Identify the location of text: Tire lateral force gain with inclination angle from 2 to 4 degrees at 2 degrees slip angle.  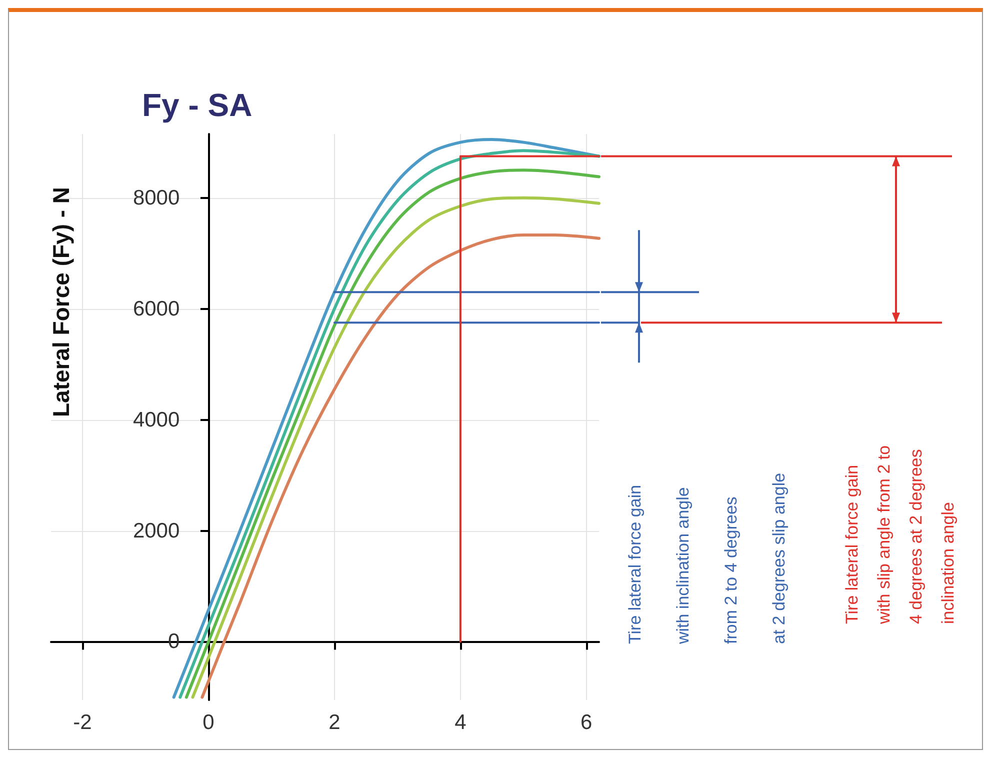
(707, 558).